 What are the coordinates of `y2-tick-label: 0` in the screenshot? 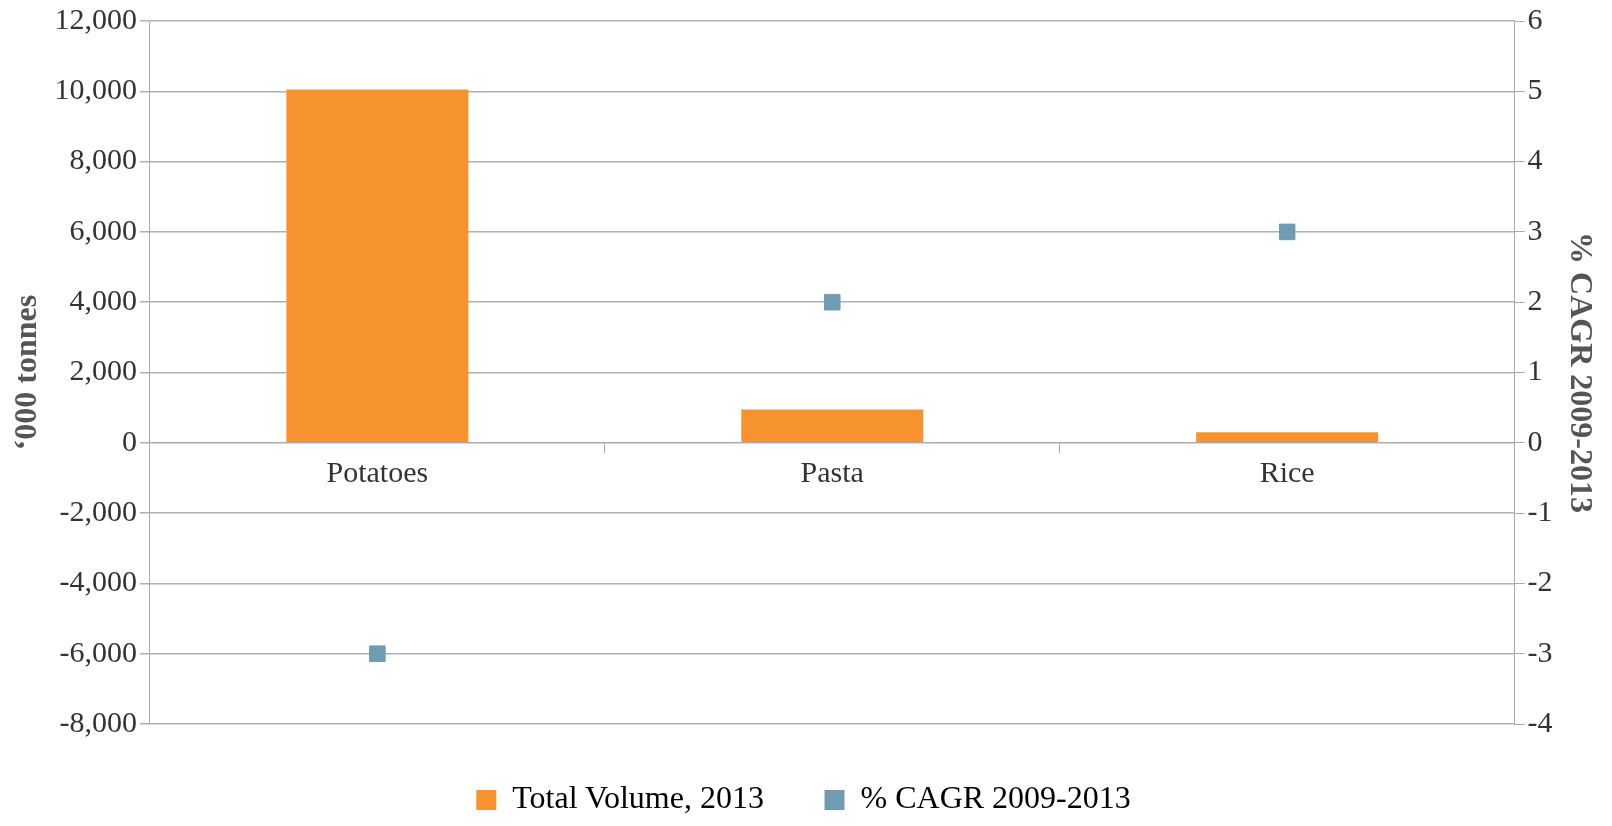 It's located at (1535, 440).